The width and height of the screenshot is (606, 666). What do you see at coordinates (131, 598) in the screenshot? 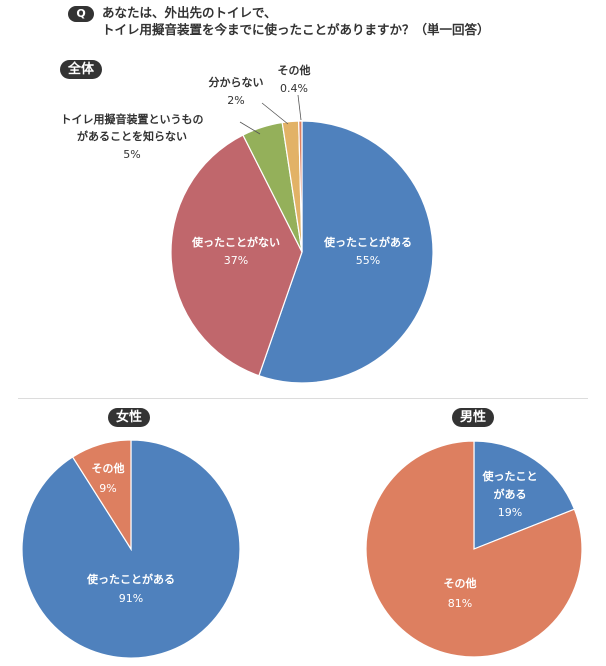
I see `slice-value: 91%` at bounding box center [131, 598].